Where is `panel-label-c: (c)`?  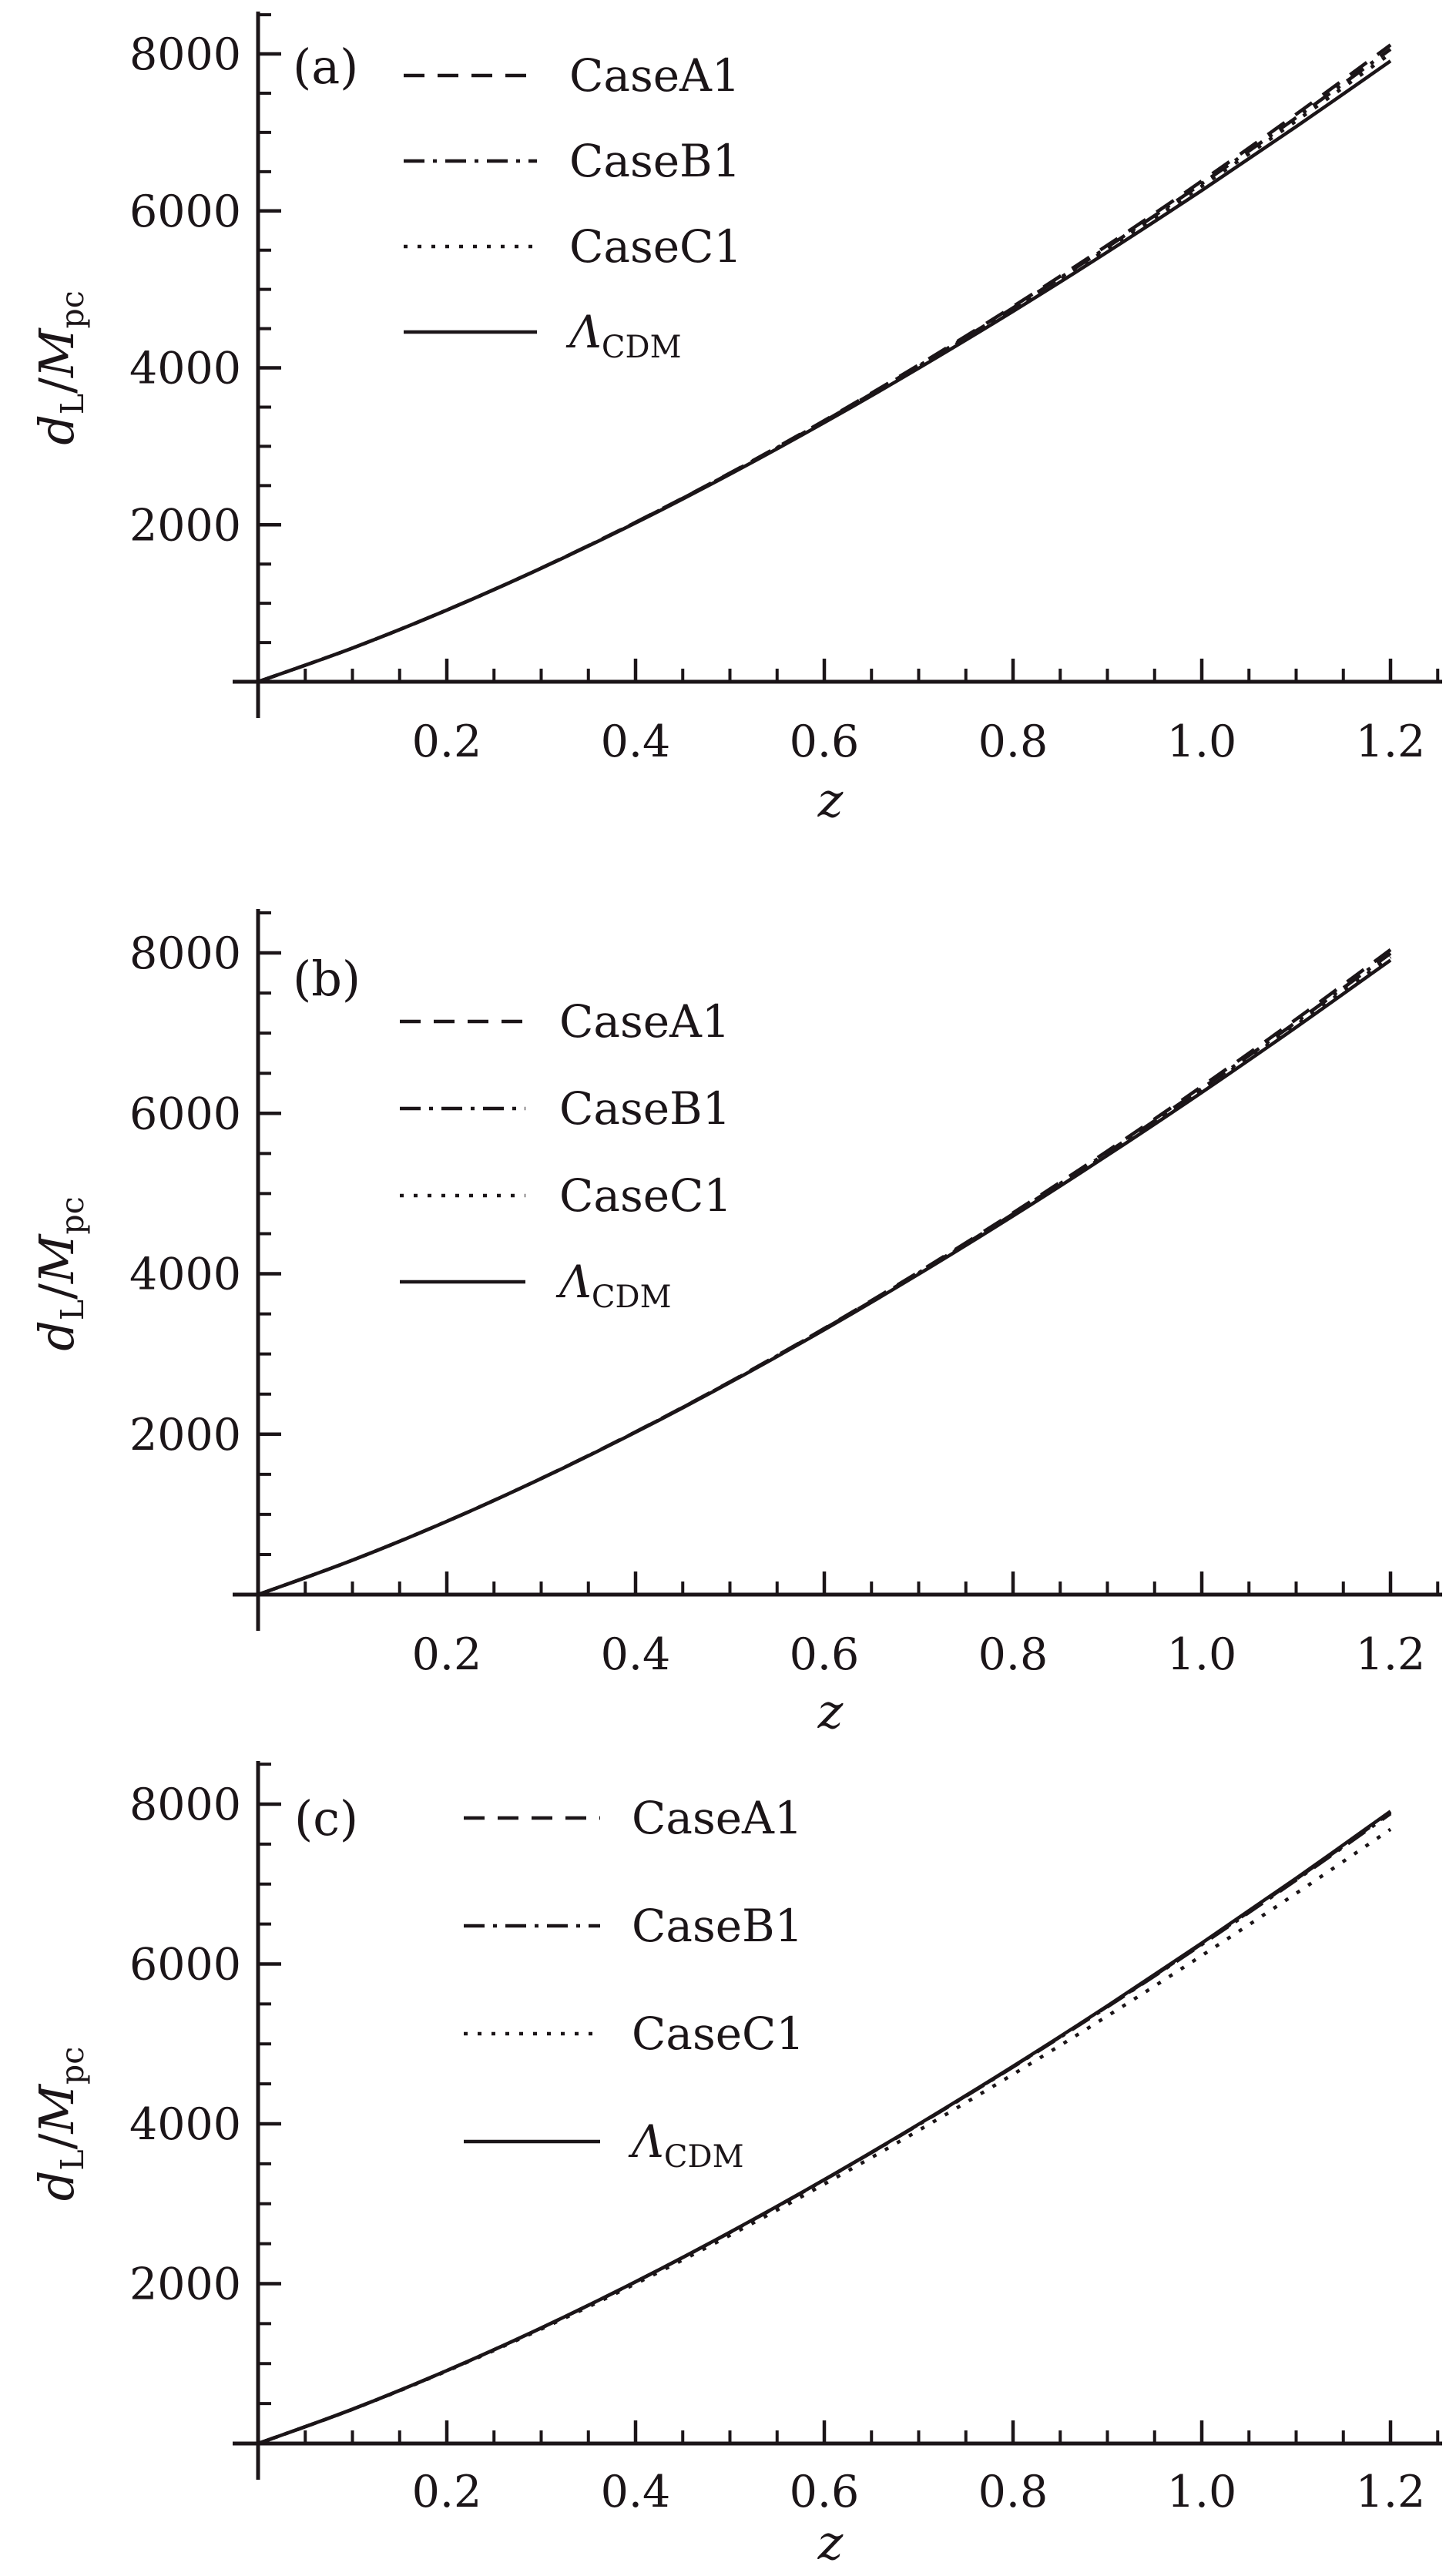 panel-label-c: (c) is located at coordinates (326, 1818).